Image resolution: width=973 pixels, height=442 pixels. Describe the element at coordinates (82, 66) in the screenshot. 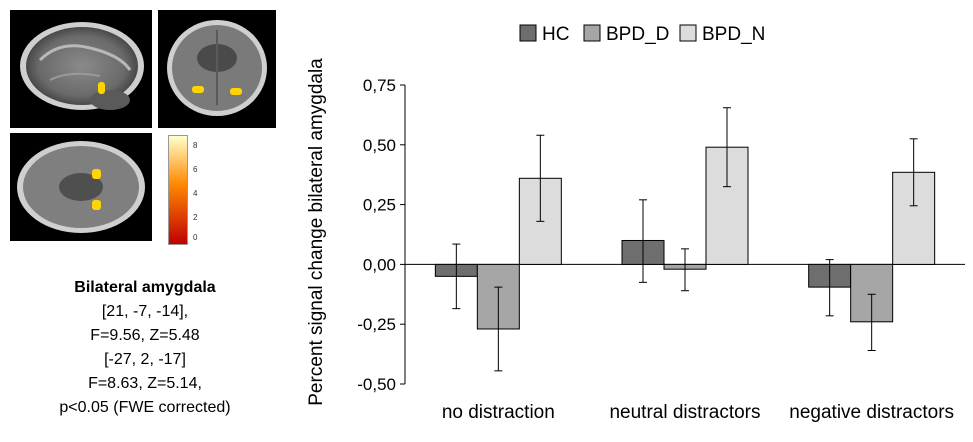

I see `sagittal-brain-drawing` at that location.